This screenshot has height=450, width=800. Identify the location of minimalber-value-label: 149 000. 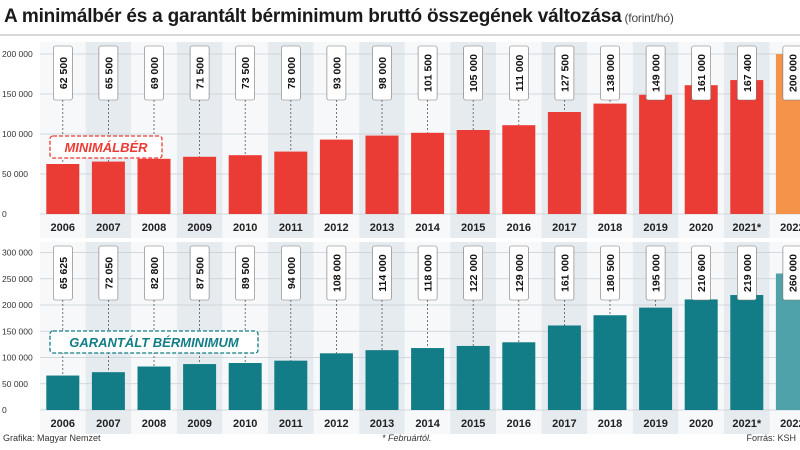
(657, 73).